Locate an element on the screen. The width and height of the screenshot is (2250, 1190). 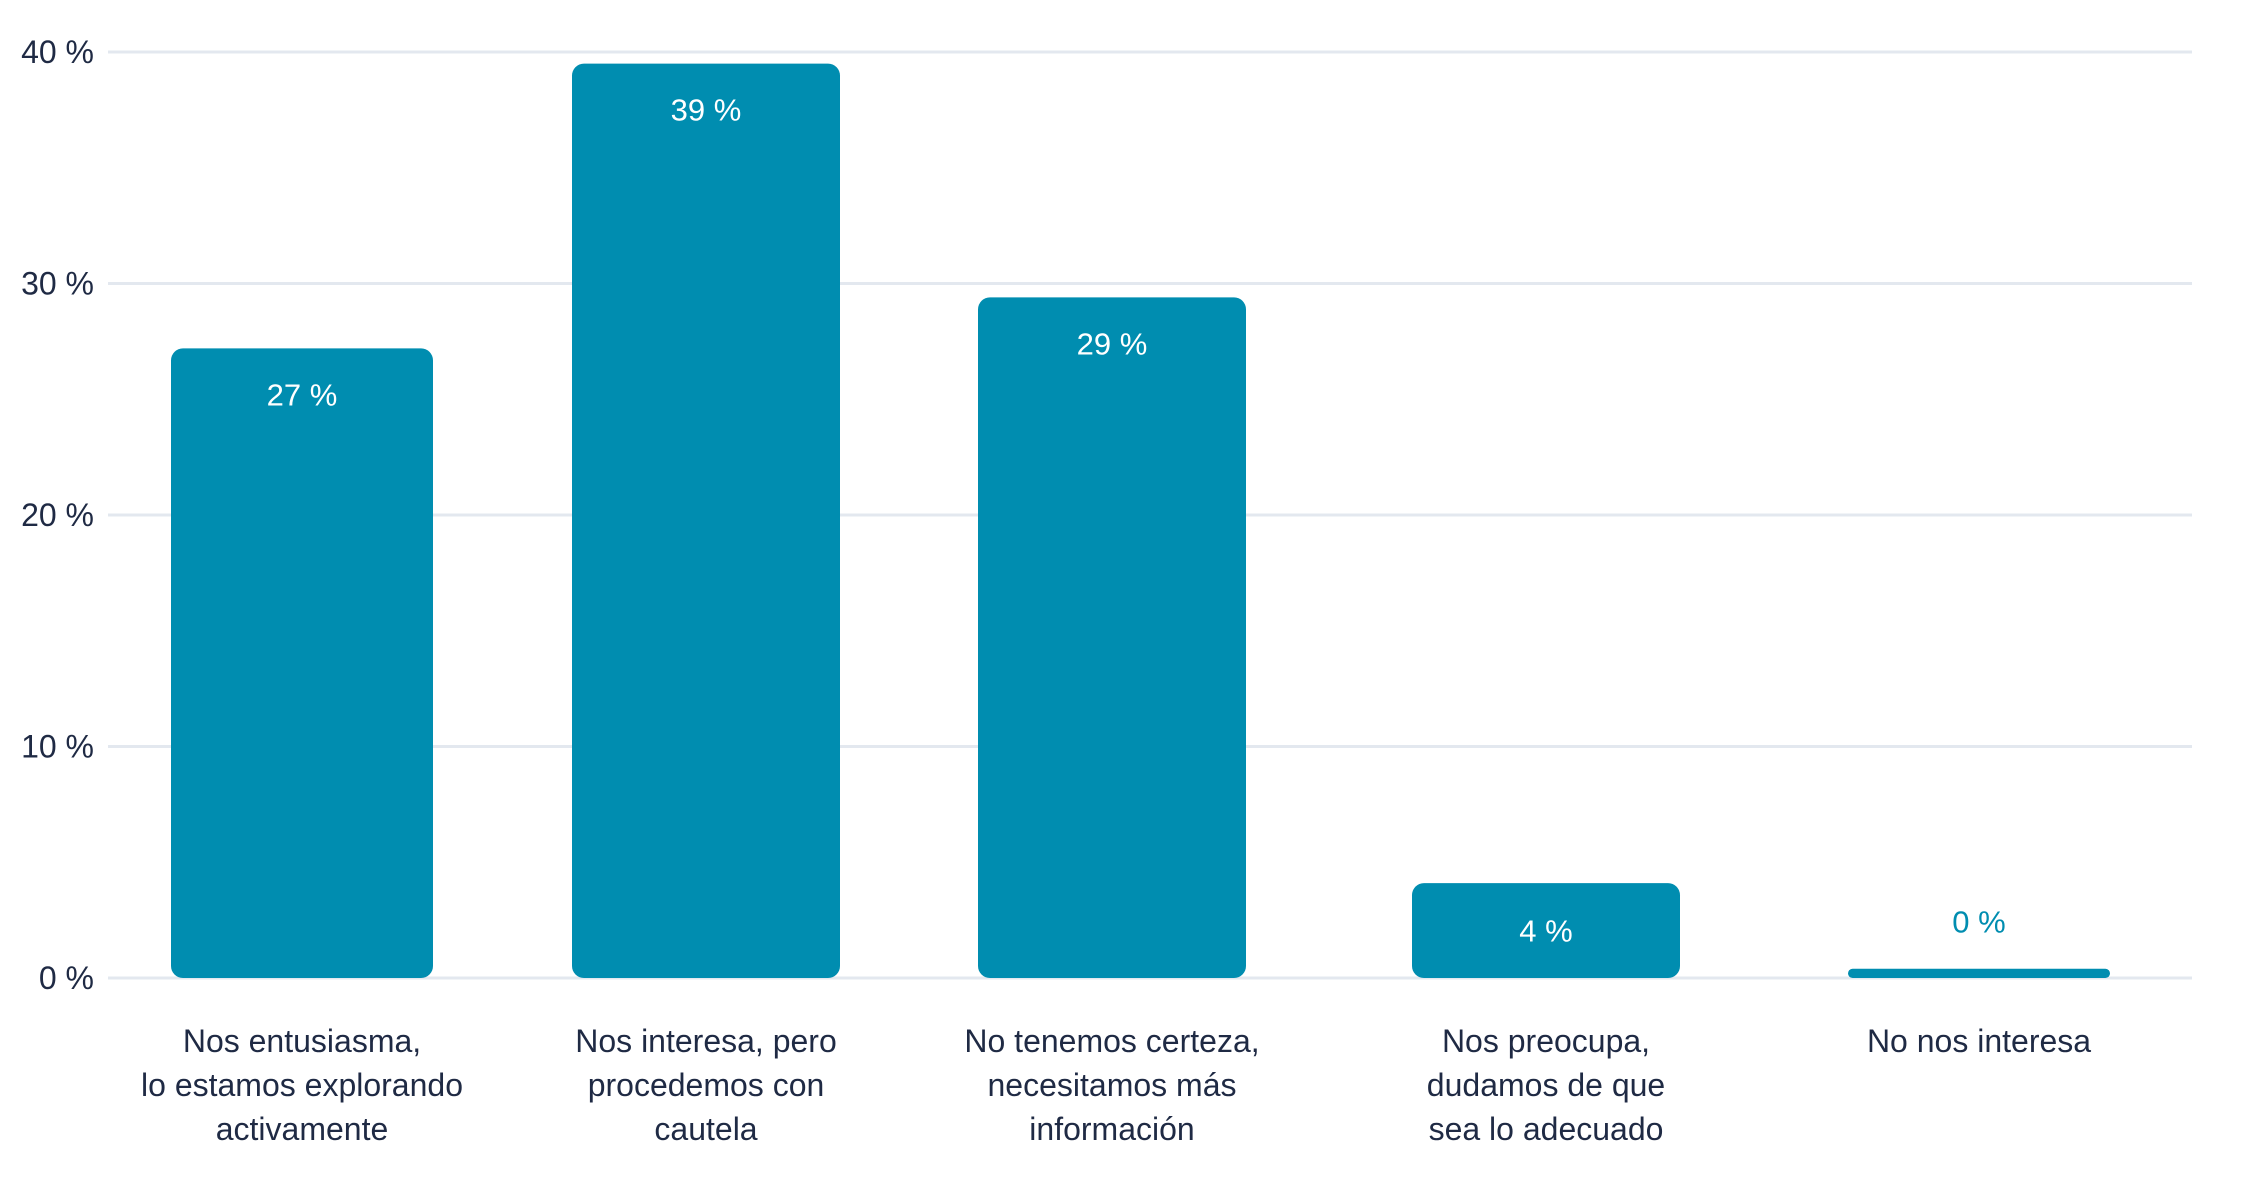
value-label: 27 % is located at coordinates (302, 394).